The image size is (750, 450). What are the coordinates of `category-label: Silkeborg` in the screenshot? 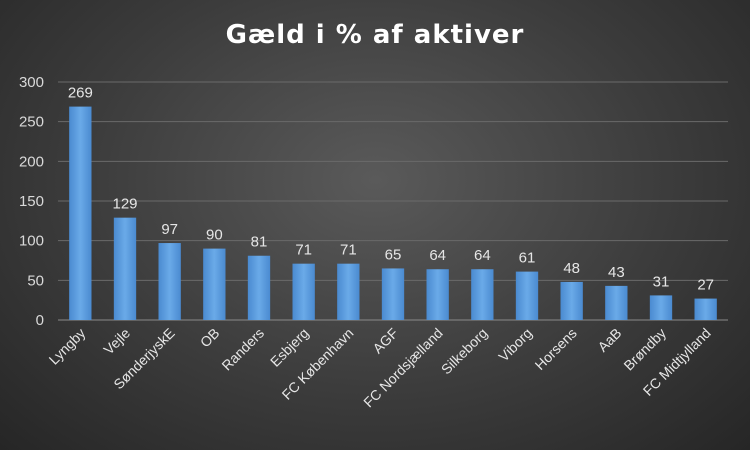 It's located at (464, 351).